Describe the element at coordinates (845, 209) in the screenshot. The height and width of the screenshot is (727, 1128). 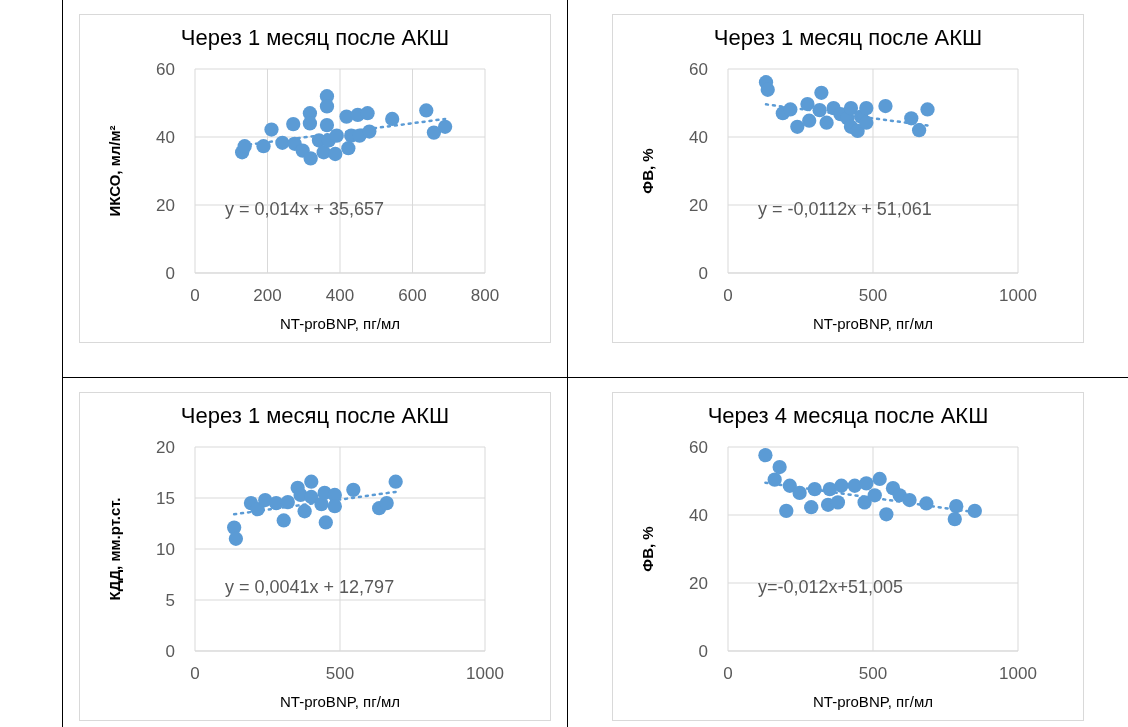
I see `annotation: y = -0,0112x + 51,061` at that location.